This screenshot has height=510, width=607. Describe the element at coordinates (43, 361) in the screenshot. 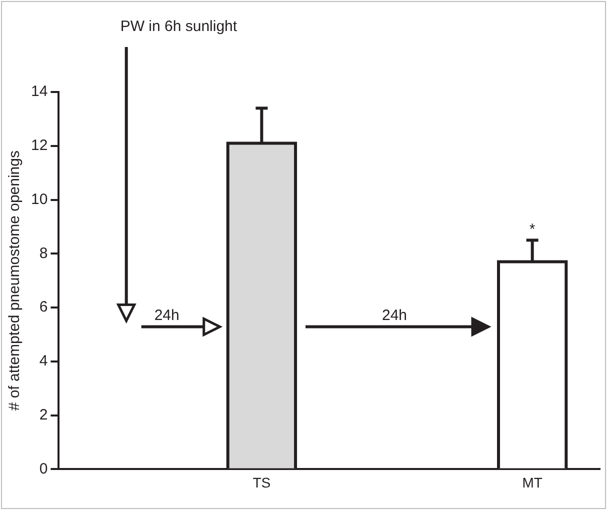

I see `y-tick-label: 4` at that location.